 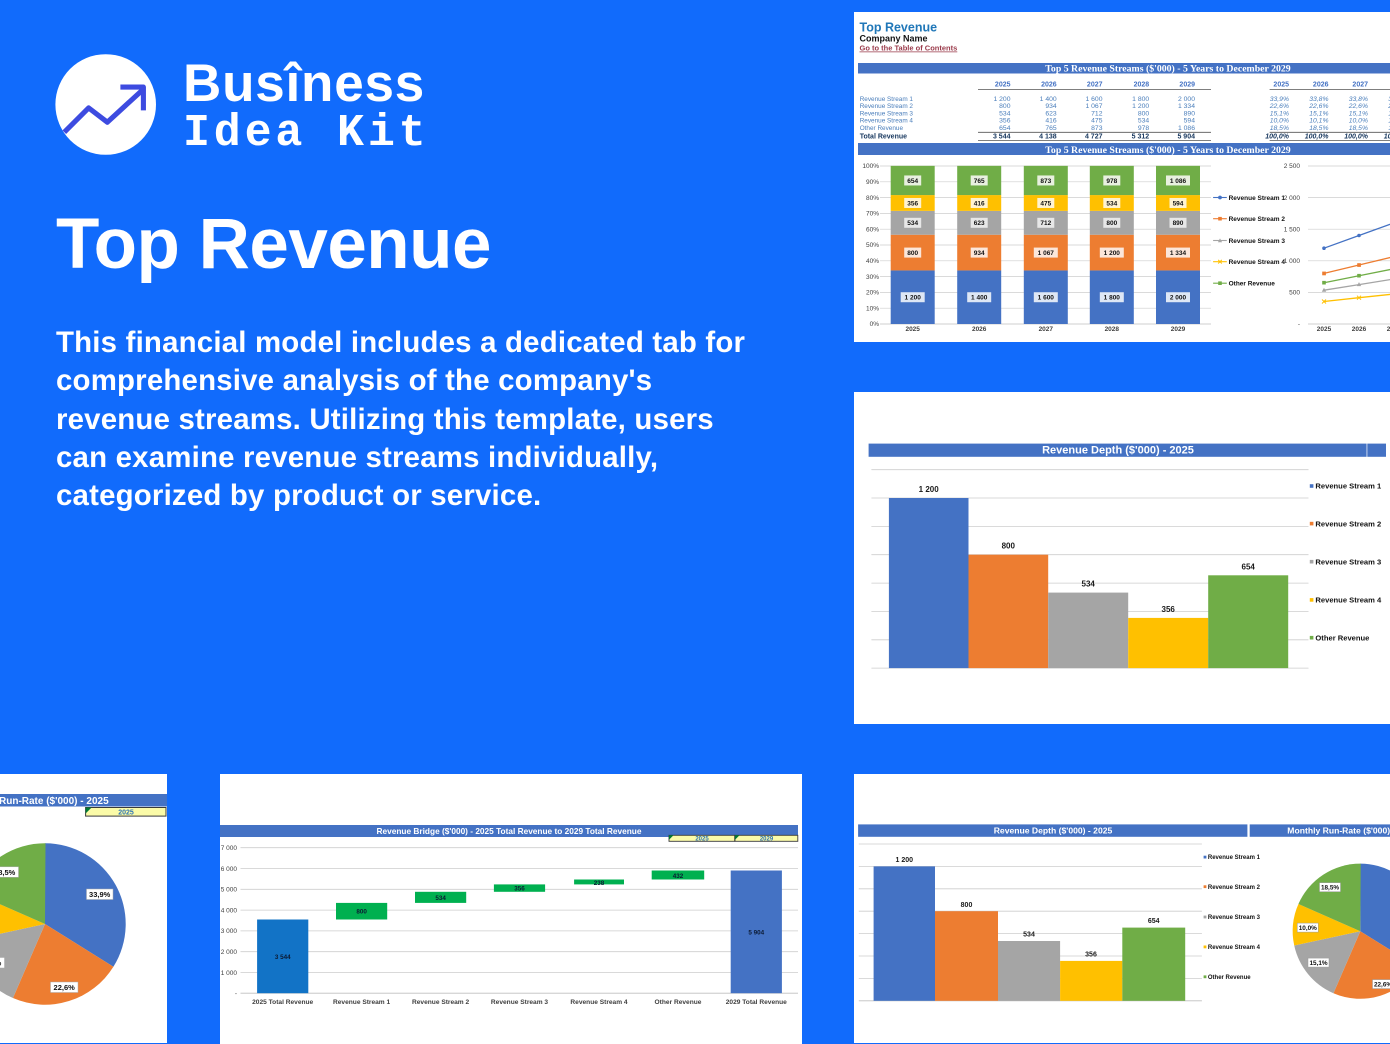 What do you see at coordinates (1187, 85) in the screenshot?
I see `svg-text: 2029` at bounding box center [1187, 85].